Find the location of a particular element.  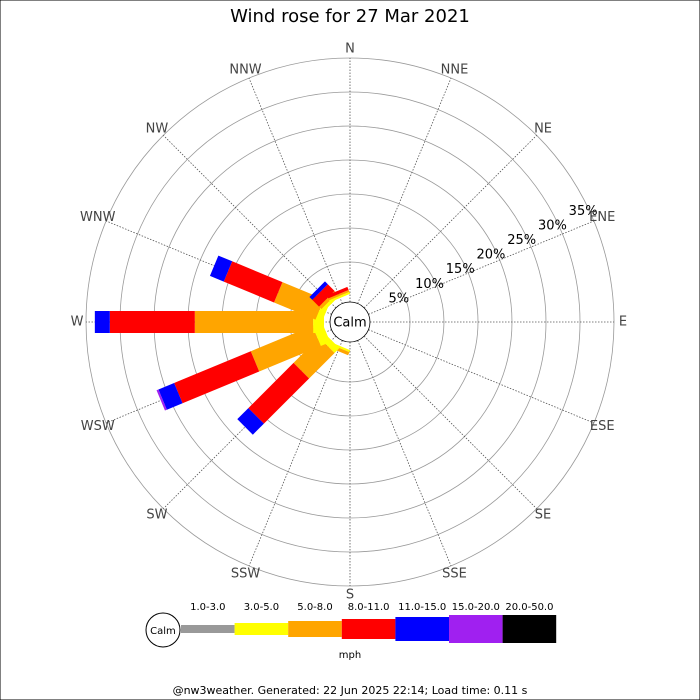

legend-calm-circle is located at coordinates (163, 630).